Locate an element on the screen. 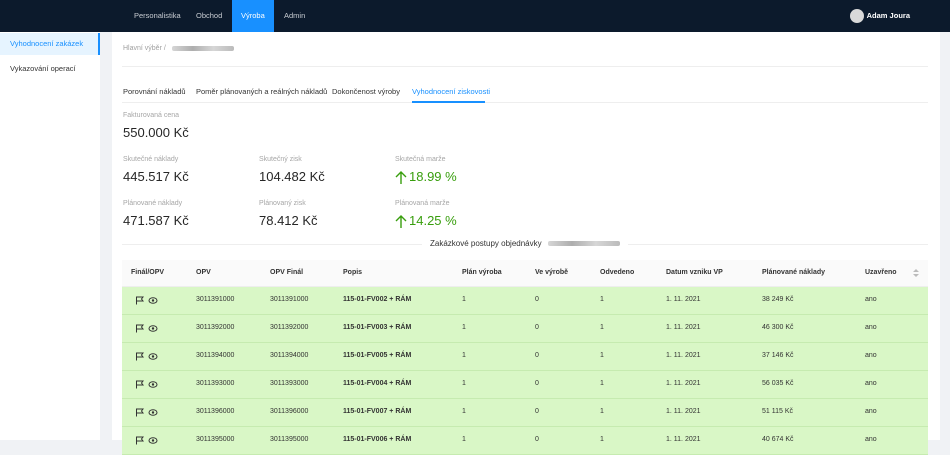 This screenshot has width=950, height=455. column-header: Uzavřeno is located at coordinates (881, 272).